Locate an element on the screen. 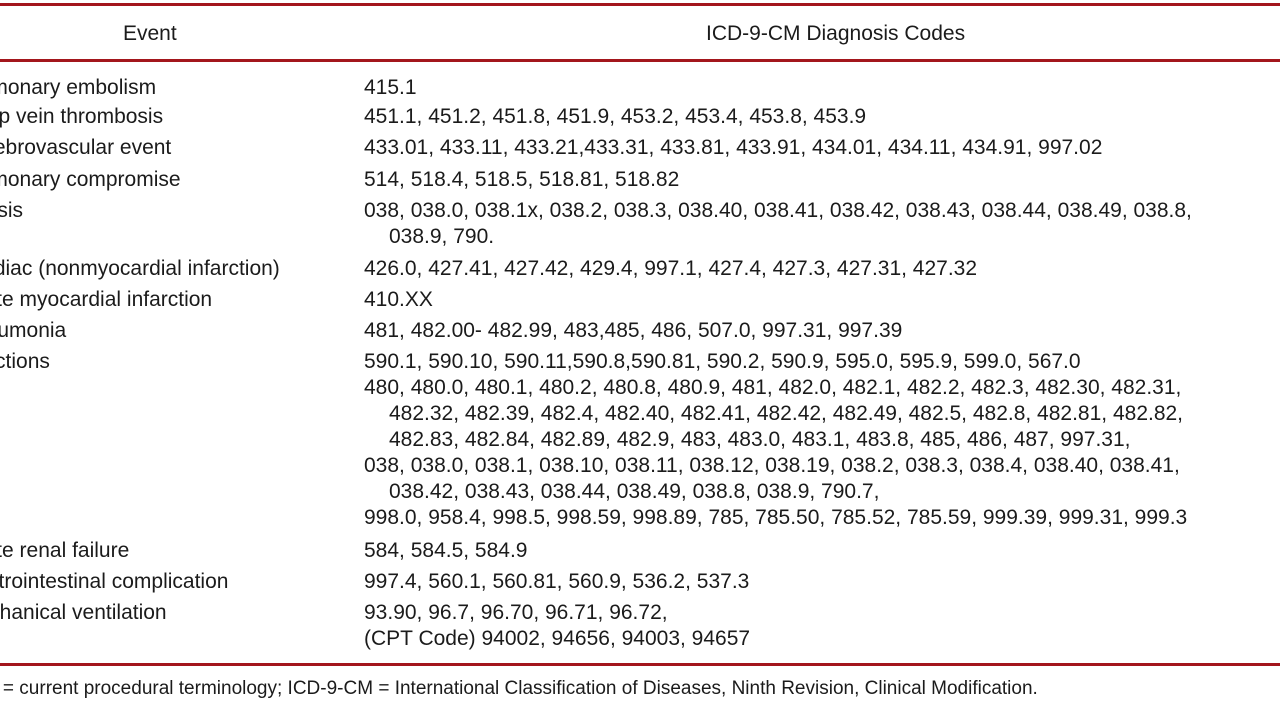 The height and width of the screenshot is (720, 1280). code-line: (CPT Code) 94002, 94656, 94003, 94657 is located at coordinates (557, 638).